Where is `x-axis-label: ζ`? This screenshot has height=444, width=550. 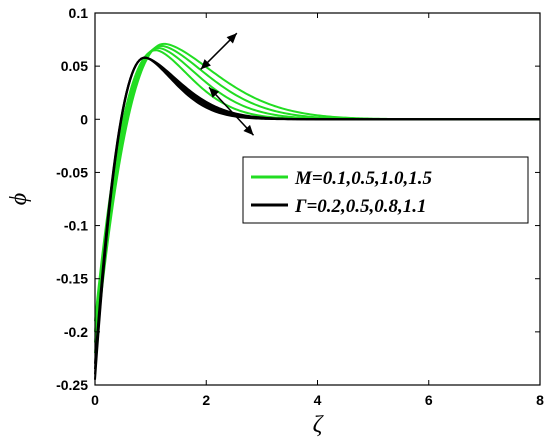 x-axis-label: ζ is located at coordinates (319, 425).